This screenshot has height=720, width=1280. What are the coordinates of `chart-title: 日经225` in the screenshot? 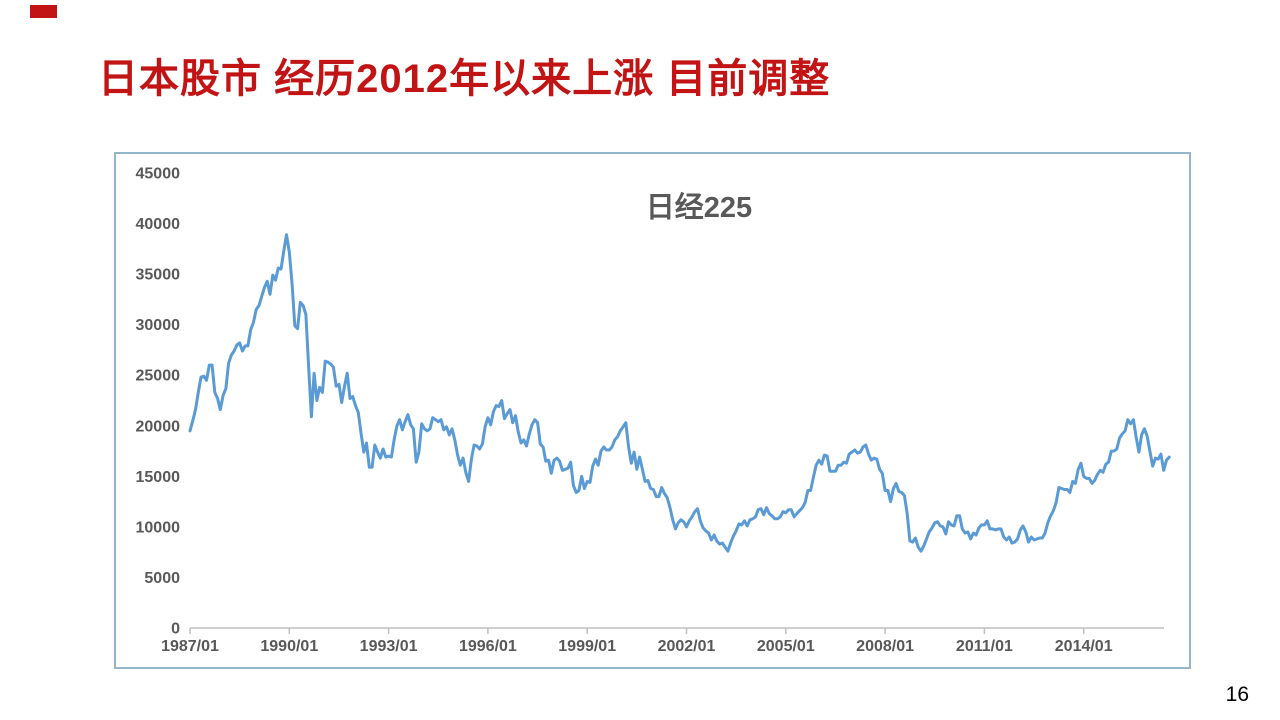 It's located at (699, 207).